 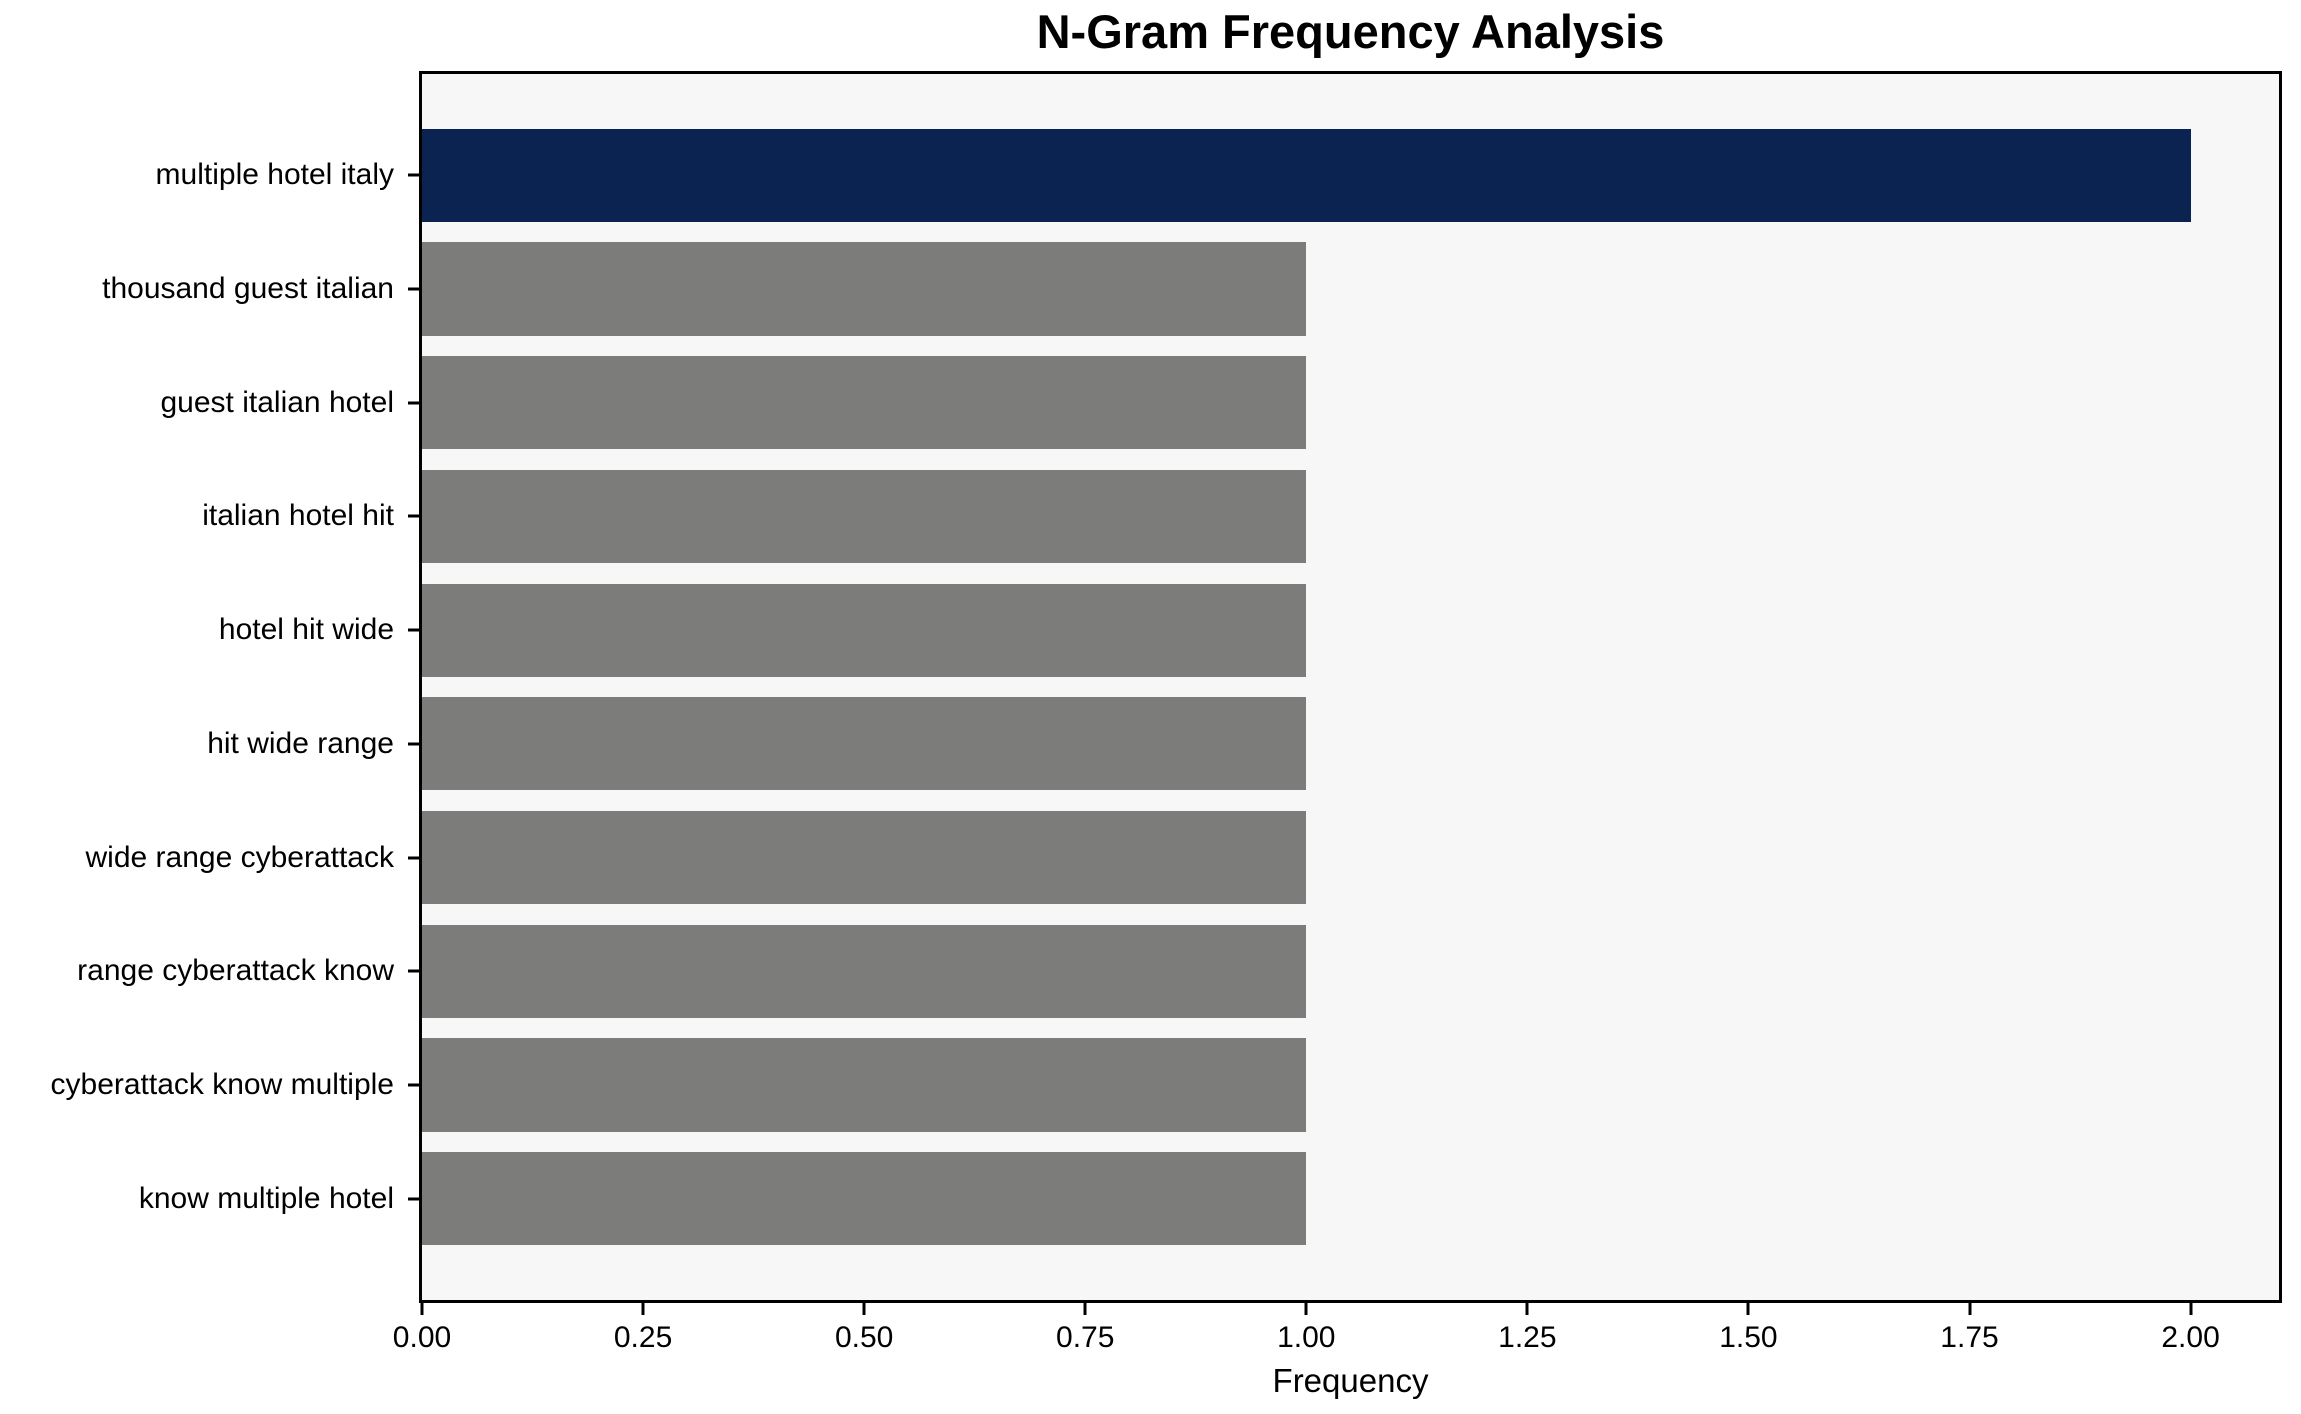 I want to click on x-tick-label: 0.00, so click(x=422, y=1337).